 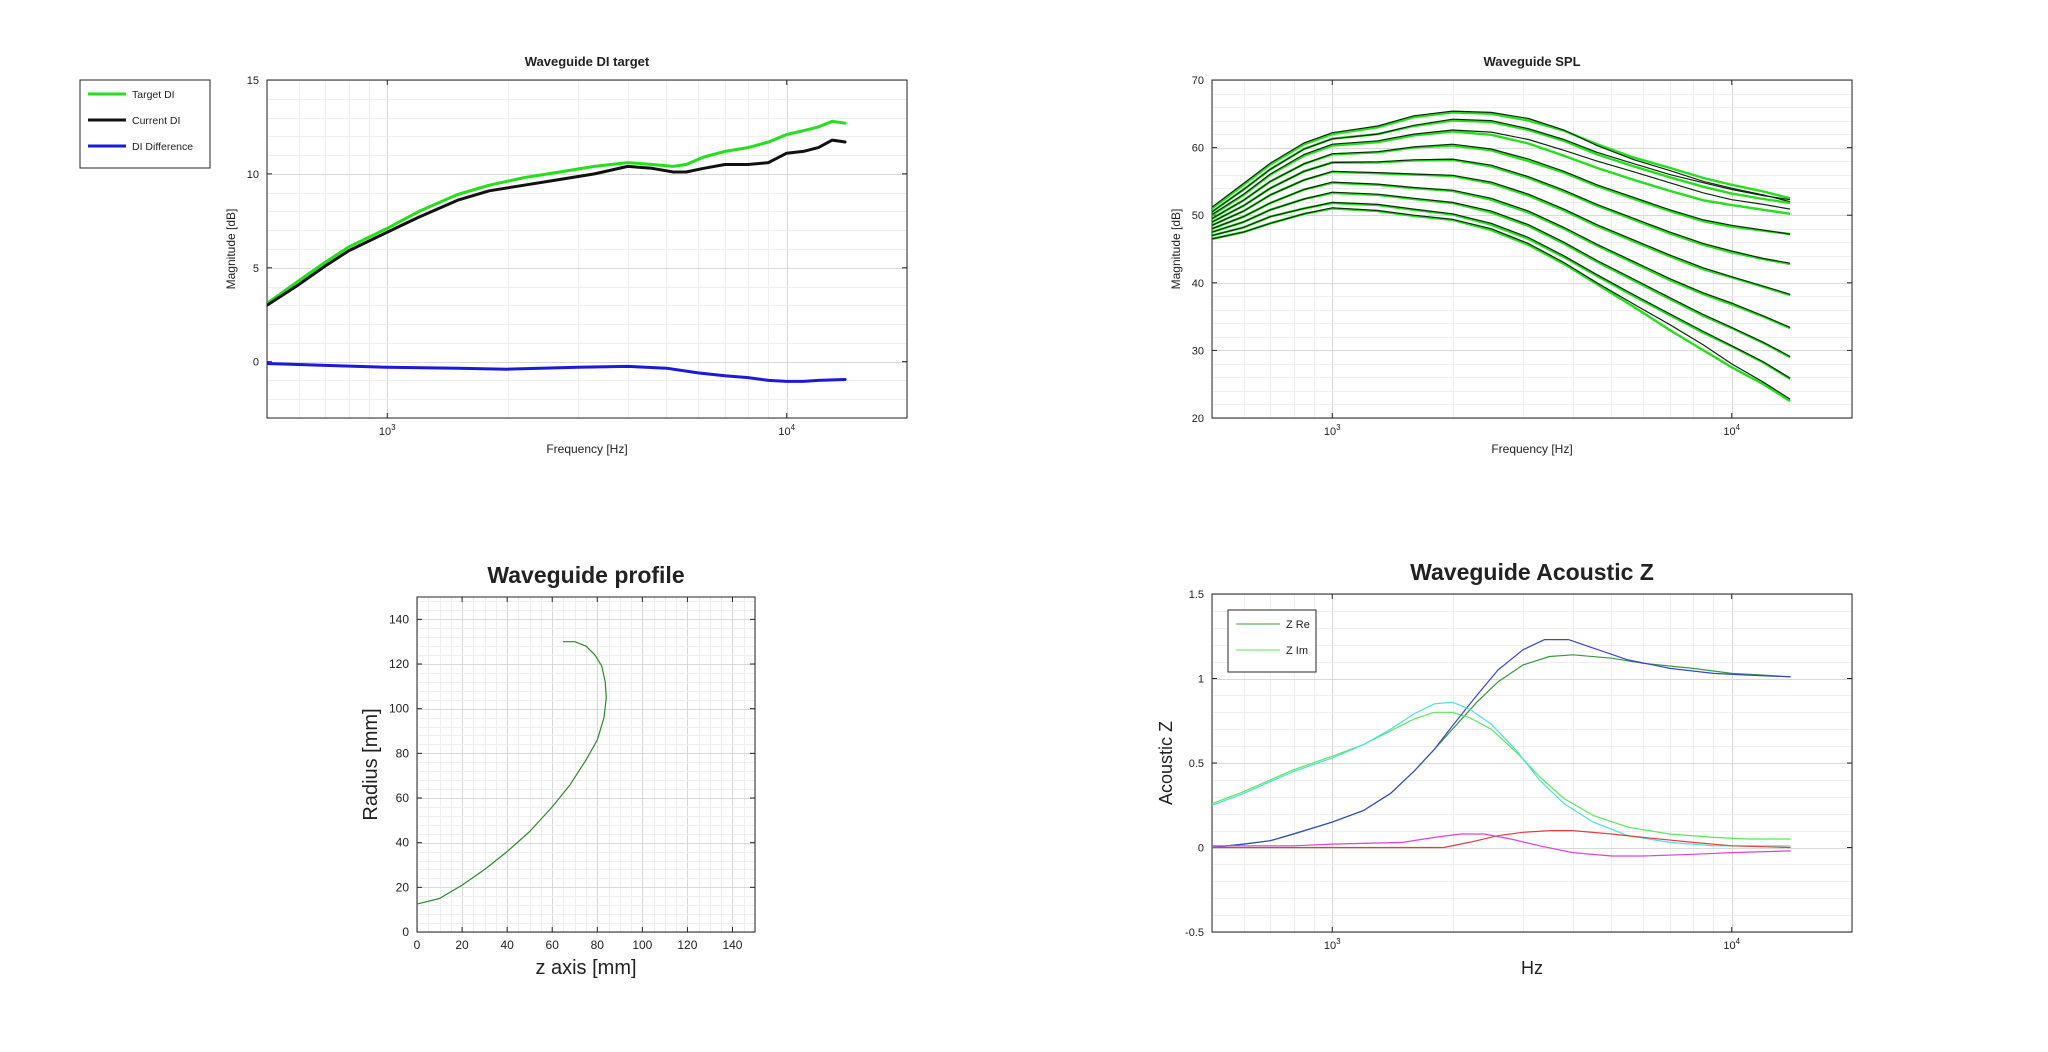 What do you see at coordinates (253, 81) in the screenshot?
I see `y-tick-label: 15` at bounding box center [253, 81].